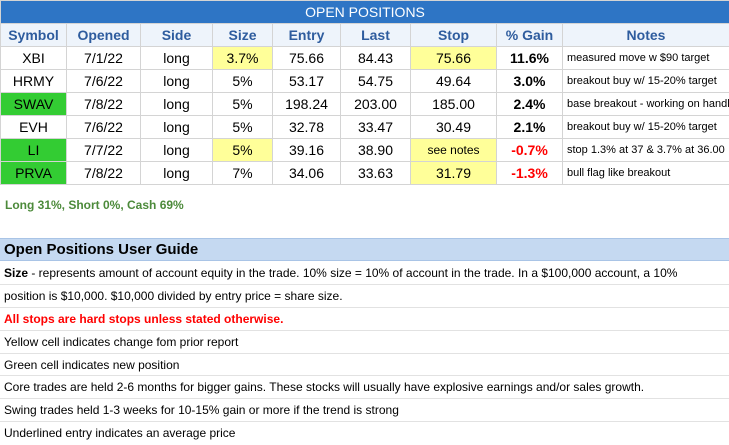  I want to click on cell-gain: 2.1%, so click(530, 127).